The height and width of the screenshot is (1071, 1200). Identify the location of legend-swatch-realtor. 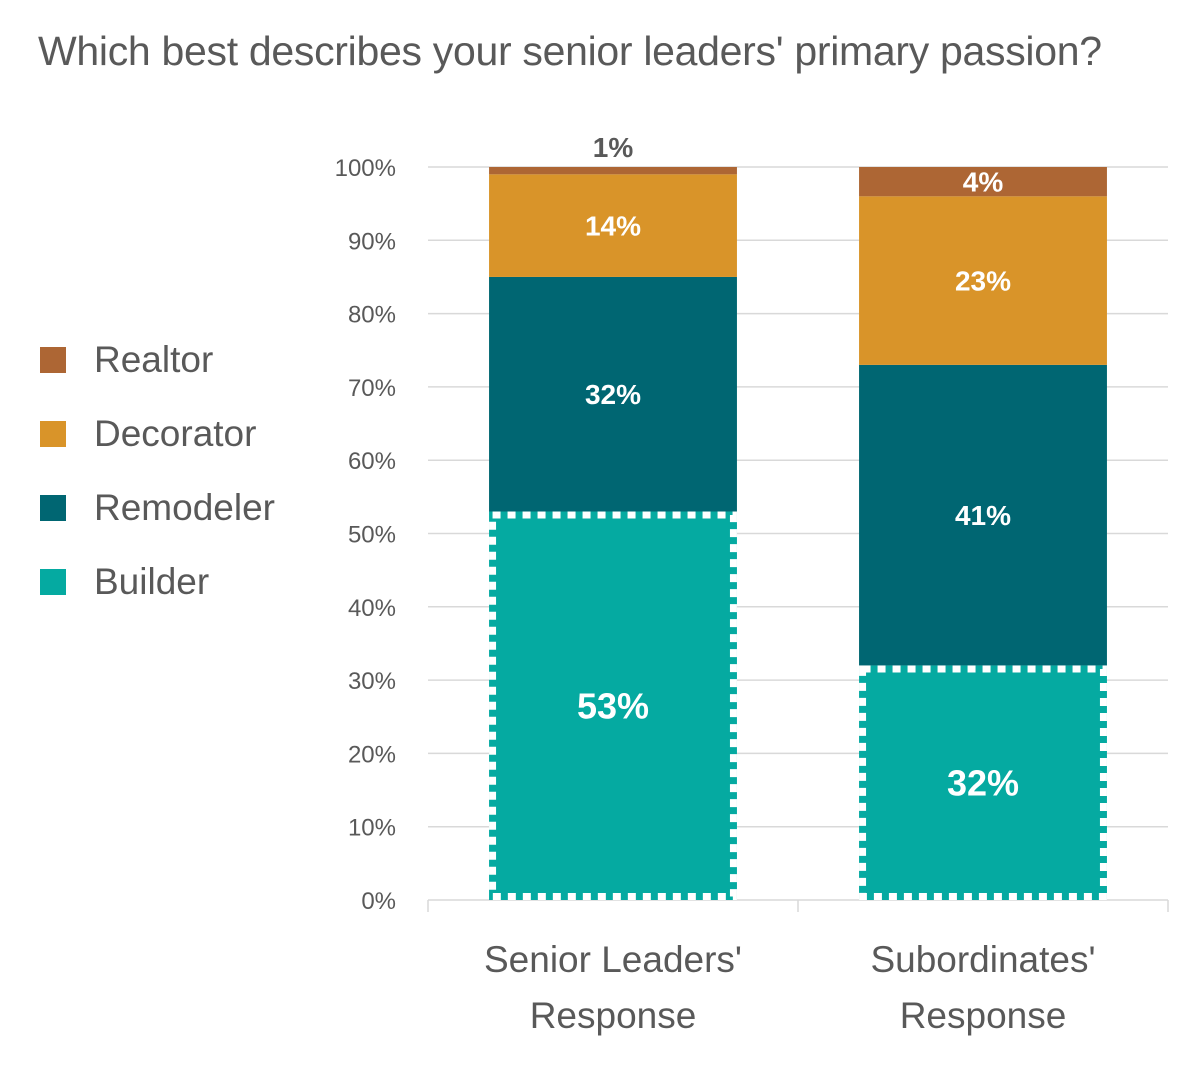
(53, 360).